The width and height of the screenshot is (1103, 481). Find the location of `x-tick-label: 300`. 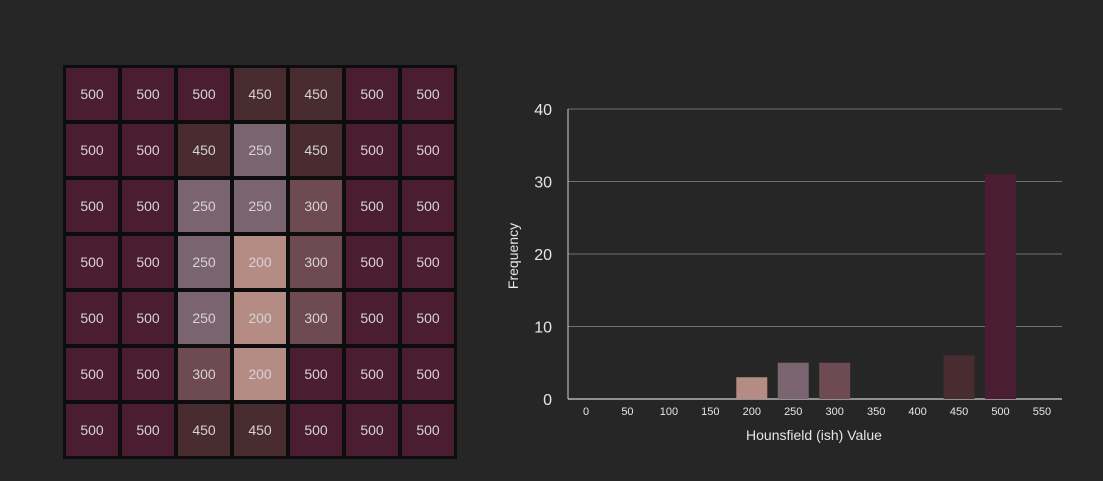

x-tick-label: 300 is located at coordinates (835, 412).